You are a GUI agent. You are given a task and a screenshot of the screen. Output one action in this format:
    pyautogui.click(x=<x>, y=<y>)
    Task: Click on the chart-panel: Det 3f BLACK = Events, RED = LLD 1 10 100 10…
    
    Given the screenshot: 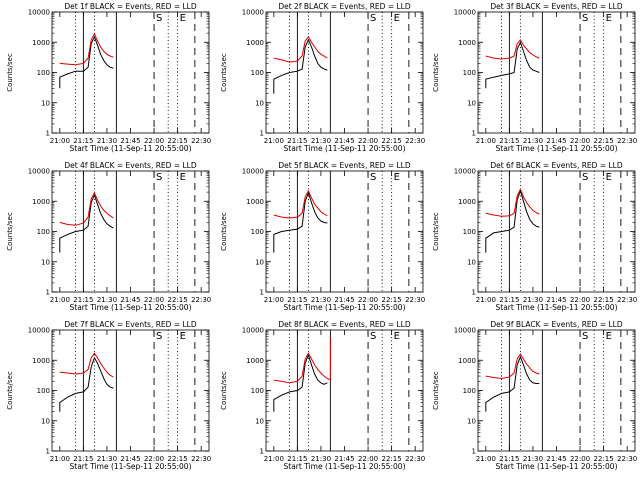 What is the action you would take?
    pyautogui.click(x=534, y=77)
    